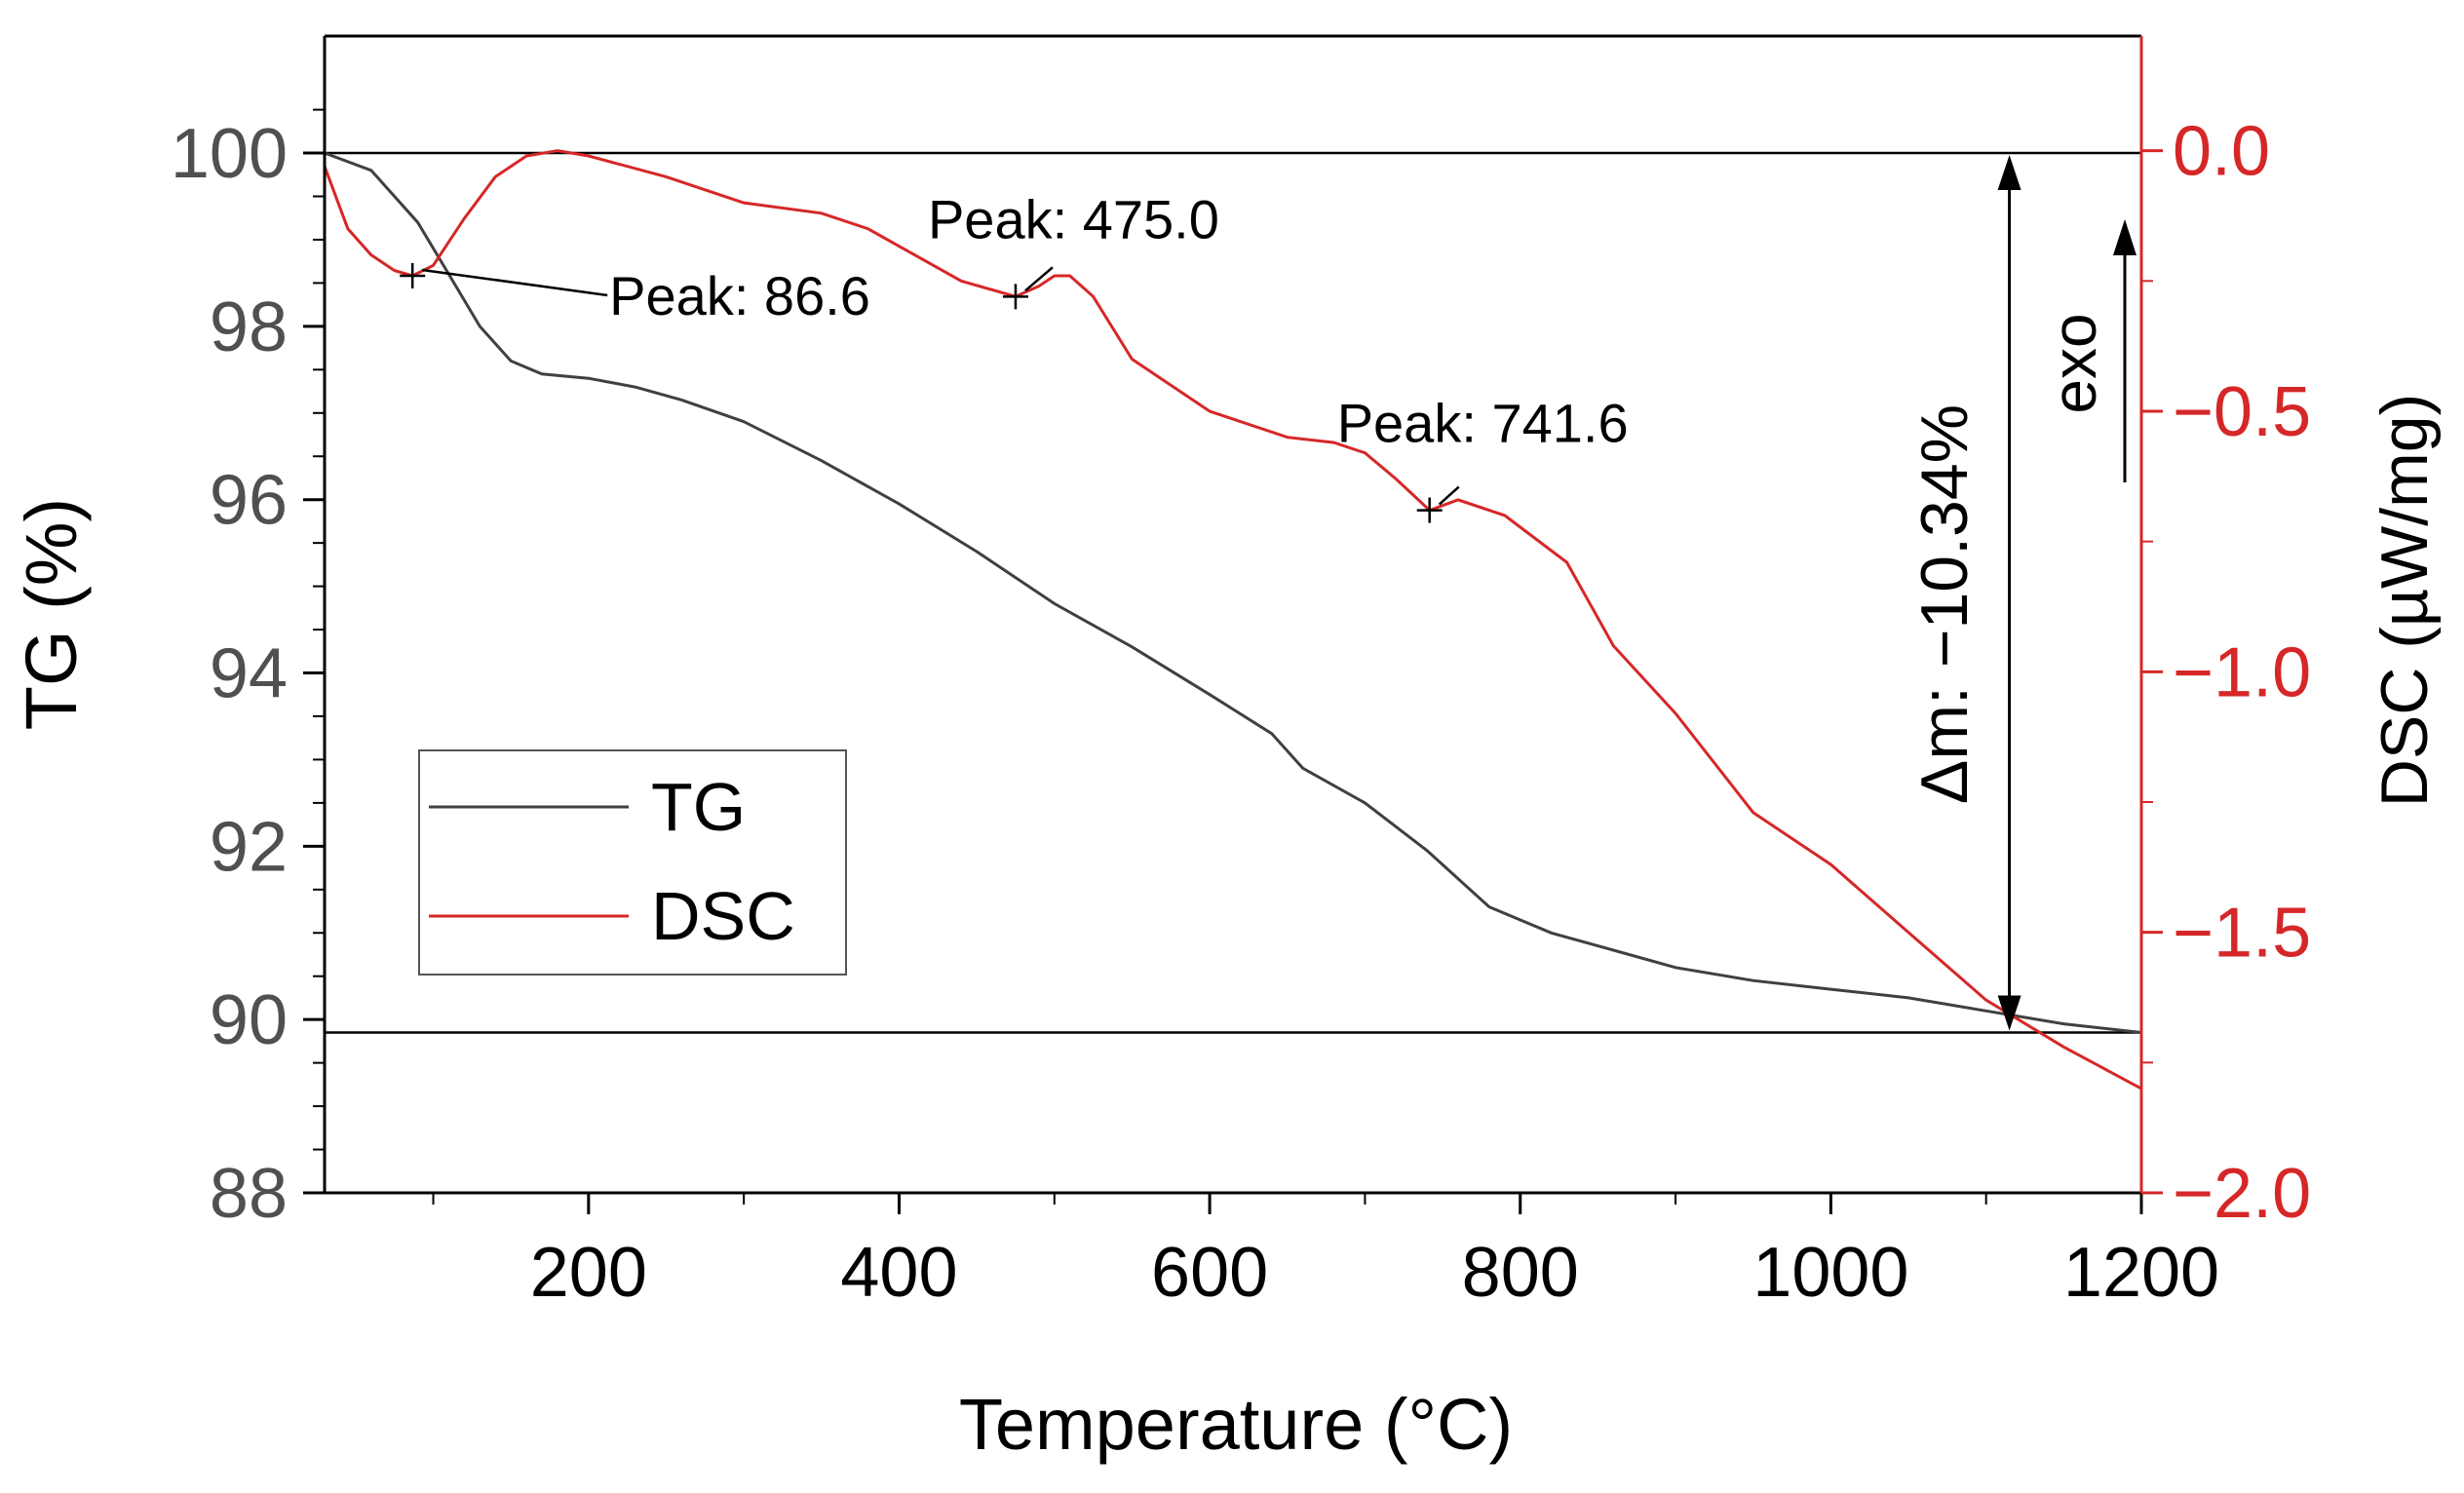  I want to click on legend: TG DSC, so click(632, 862).